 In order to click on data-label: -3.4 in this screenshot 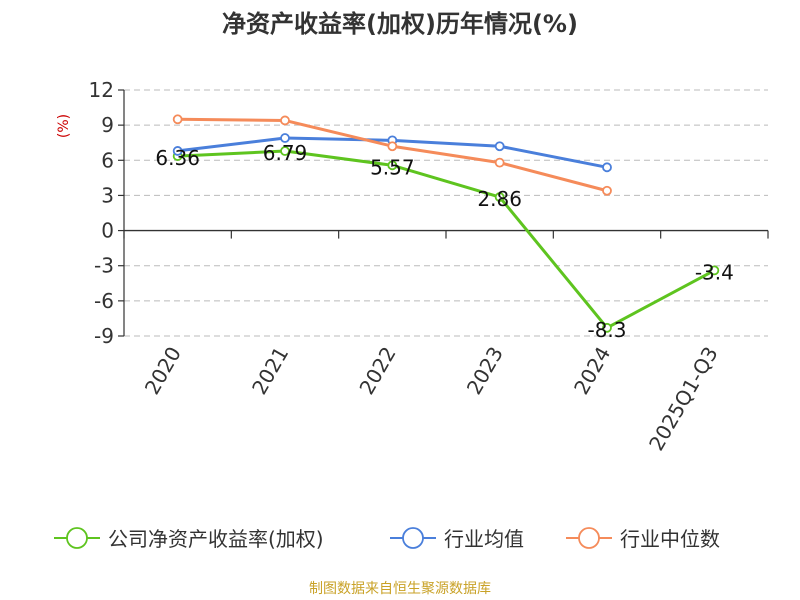, I will do `click(714, 272)`.